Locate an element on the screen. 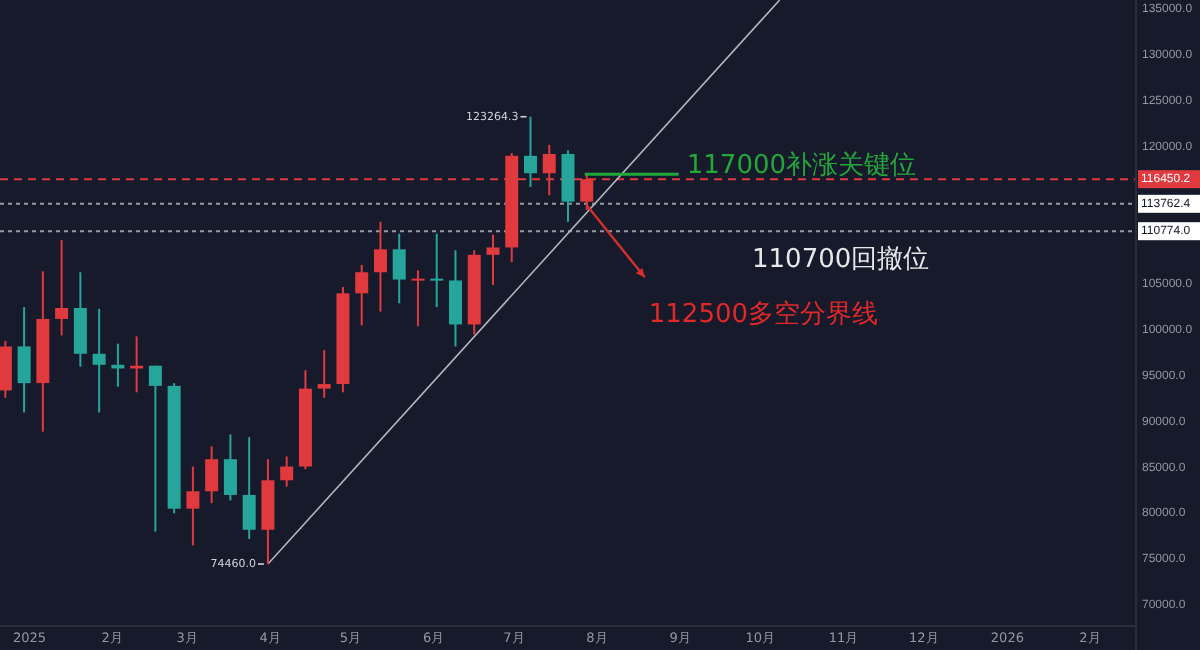 The height and width of the screenshot is (650, 1200). annotation: 117000补涨关键位 is located at coordinates (801, 166).